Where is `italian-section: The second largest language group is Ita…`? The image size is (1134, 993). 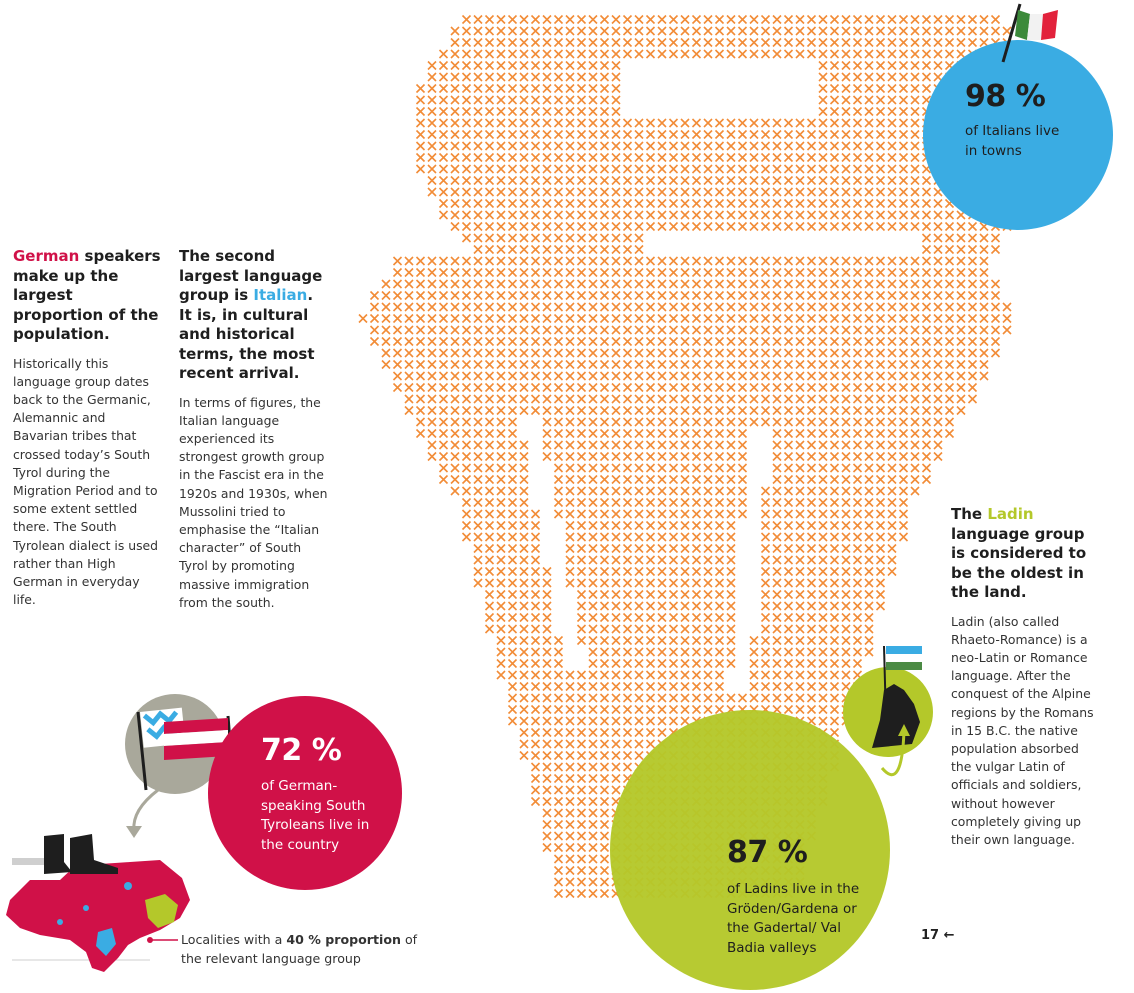
italian-section: The second largest language group is Ita… is located at coordinates (254, 429).